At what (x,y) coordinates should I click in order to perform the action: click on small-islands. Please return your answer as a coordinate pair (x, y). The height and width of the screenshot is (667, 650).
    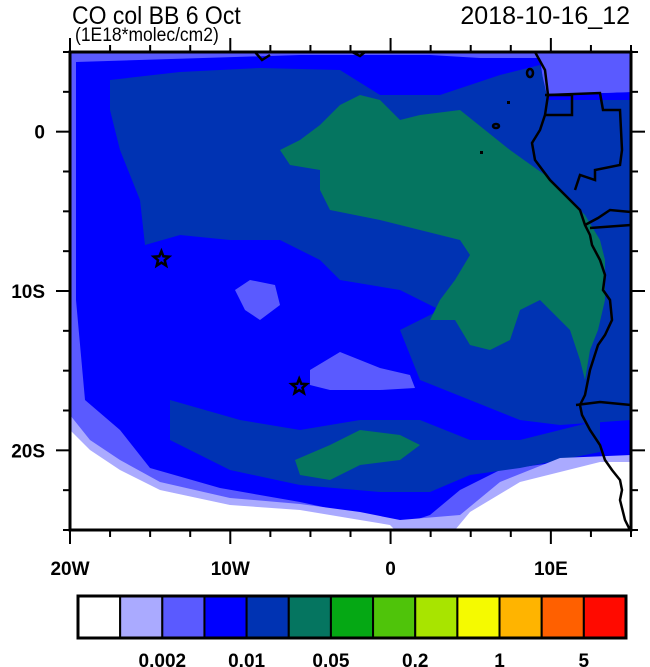
    Looking at the image, I should click on (495, 127).